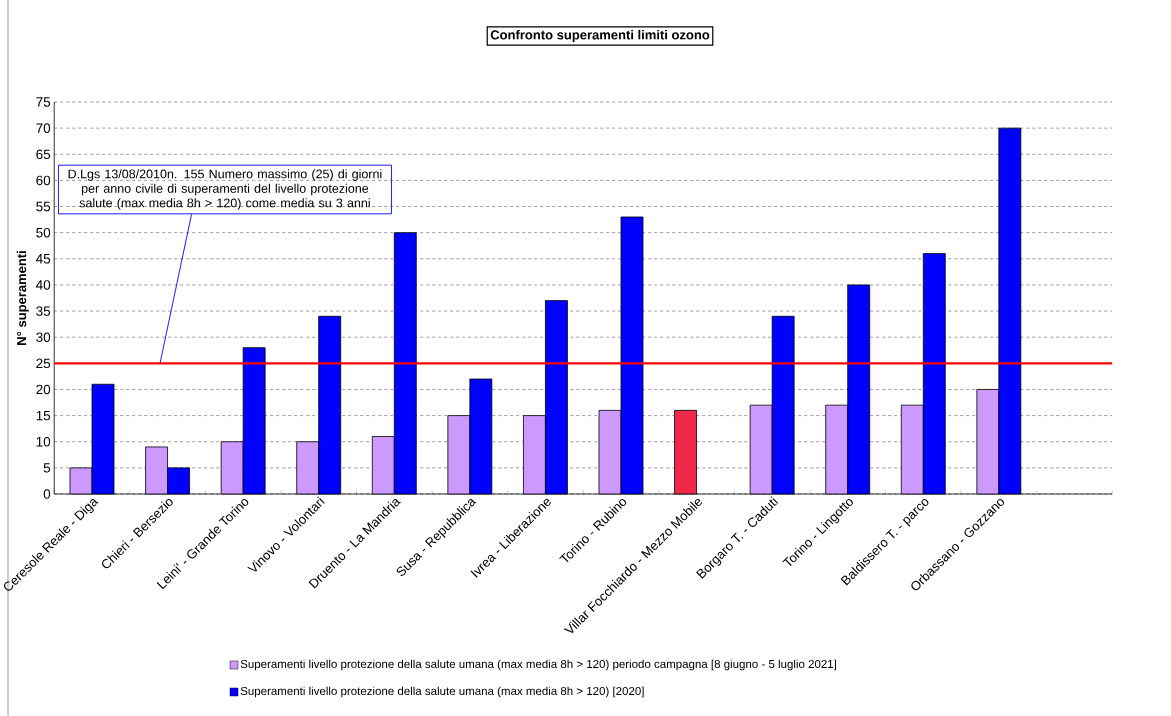  I want to click on y-tick-label: 50, so click(43, 232).